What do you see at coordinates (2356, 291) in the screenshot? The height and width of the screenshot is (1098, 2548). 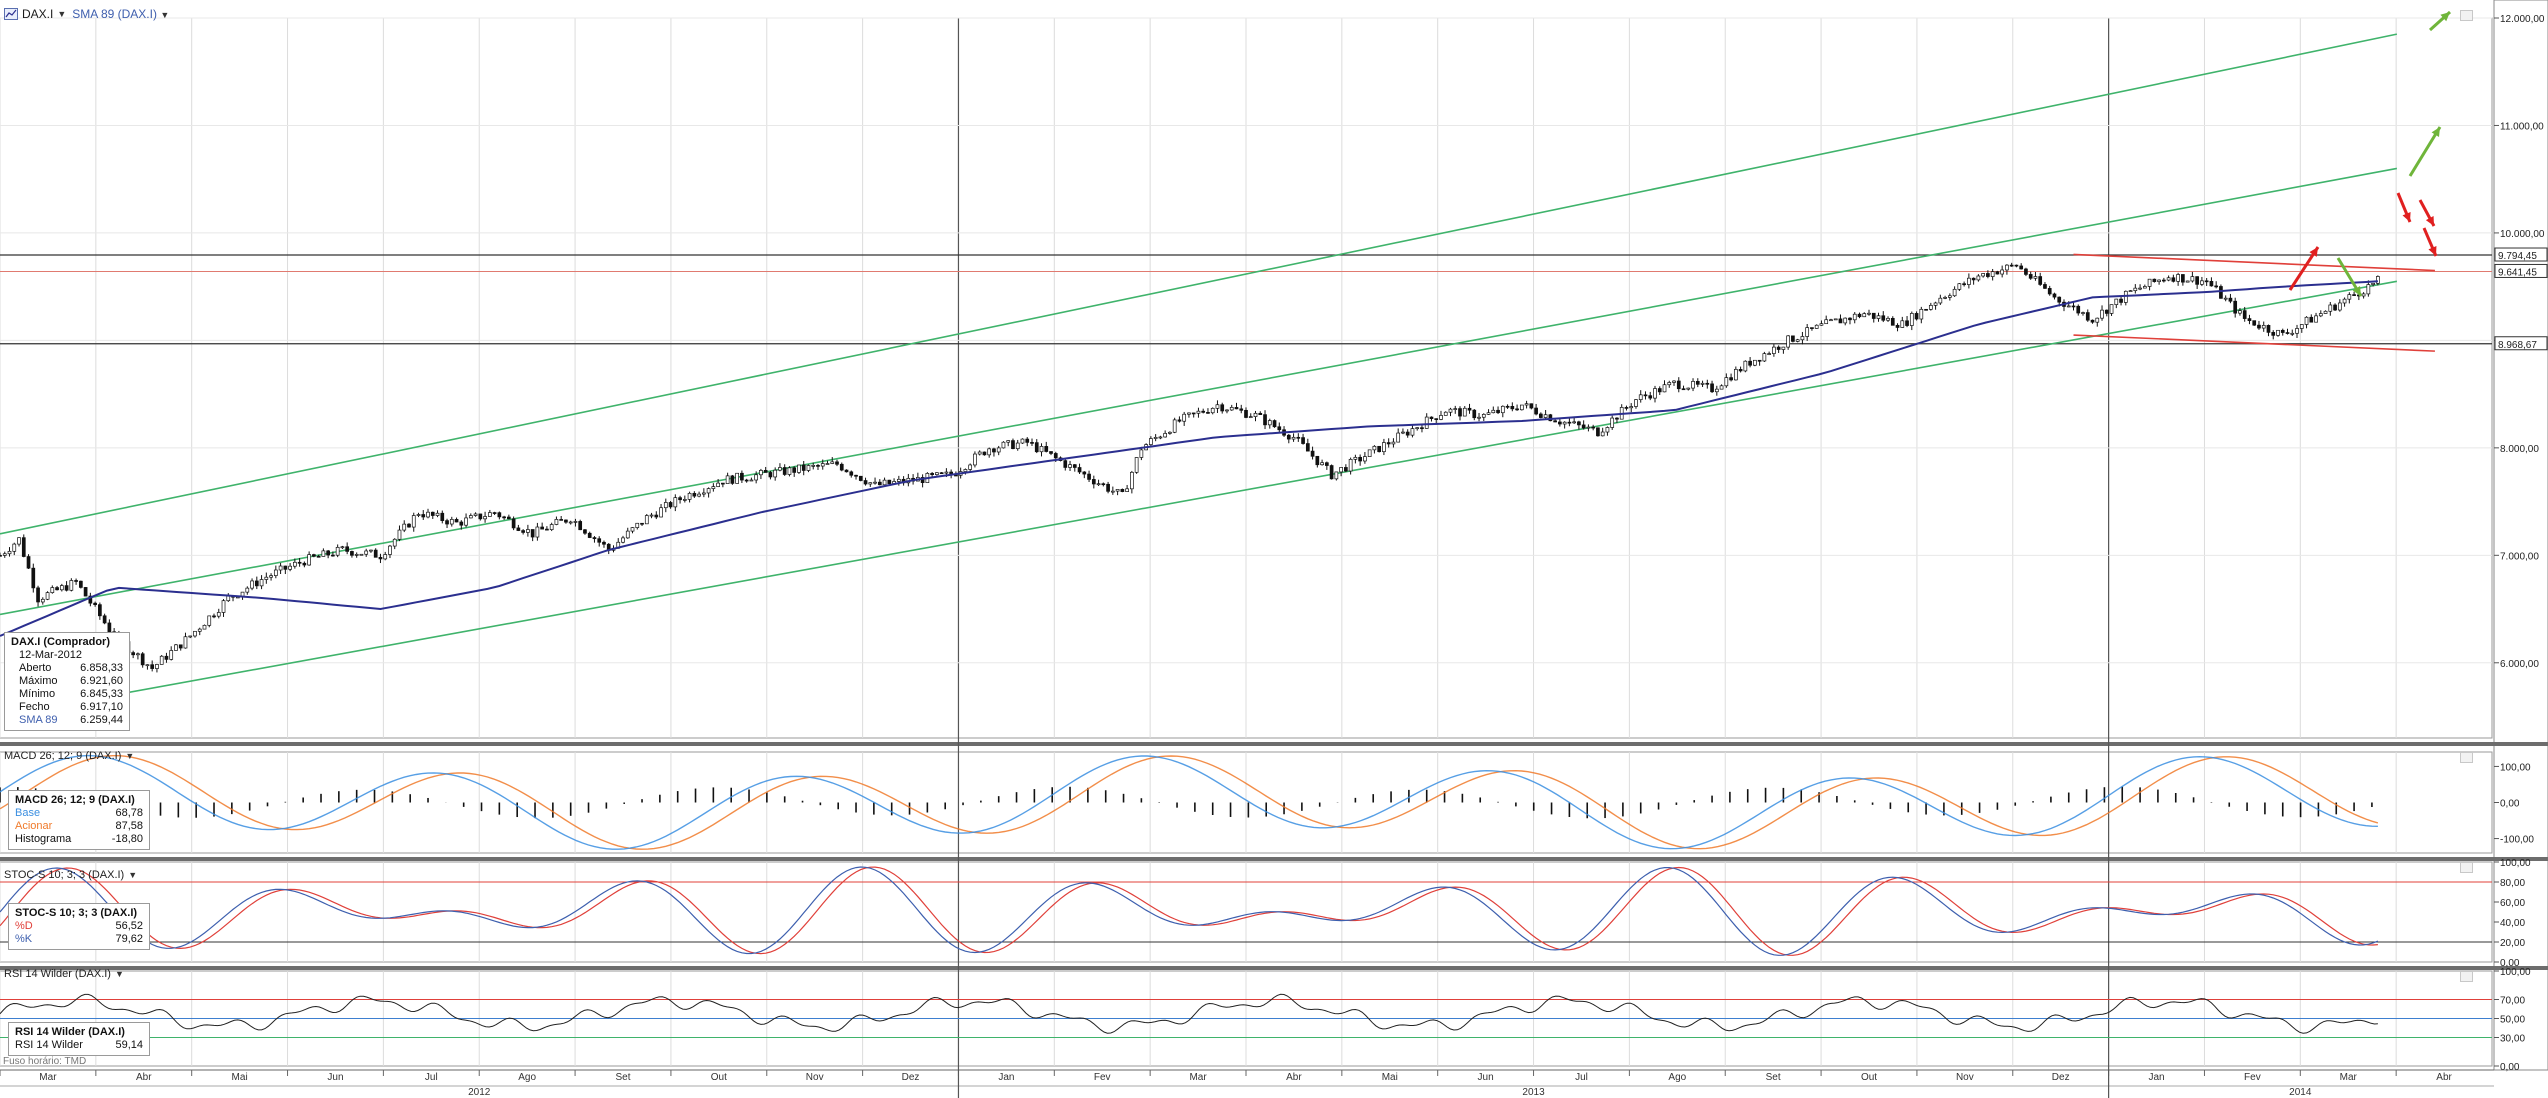 I see `arrow-green-down-head` at bounding box center [2356, 291].